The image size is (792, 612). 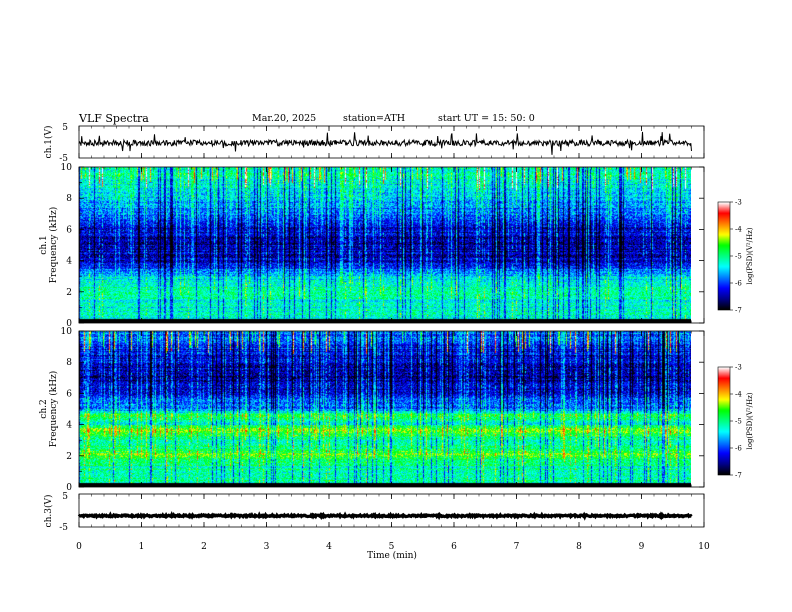 What do you see at coordinates (49, 245) in the screenshot?
I see `ch1-channel-label: ch.1Frequency (kHz)` at bounding box center [49, 245].